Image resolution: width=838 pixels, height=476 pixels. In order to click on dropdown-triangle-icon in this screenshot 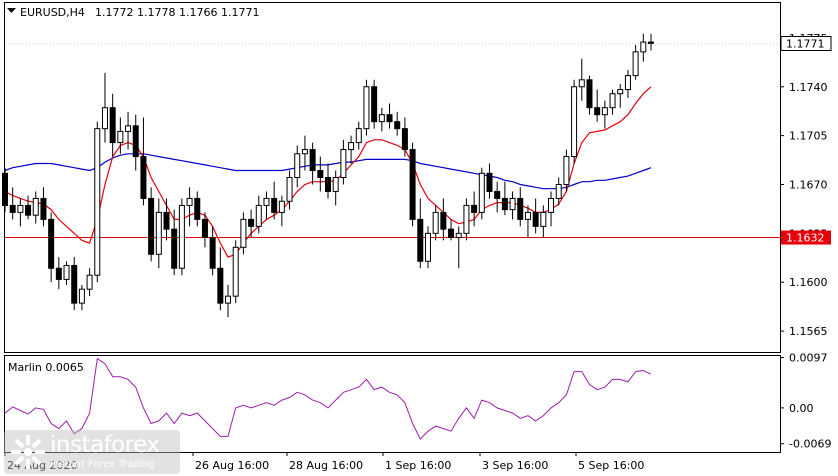, I will do `click(11, 10)`.